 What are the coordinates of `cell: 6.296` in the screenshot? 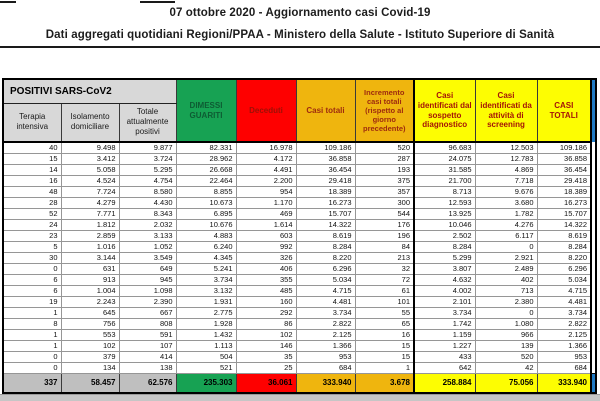 It's located at (325, 268).